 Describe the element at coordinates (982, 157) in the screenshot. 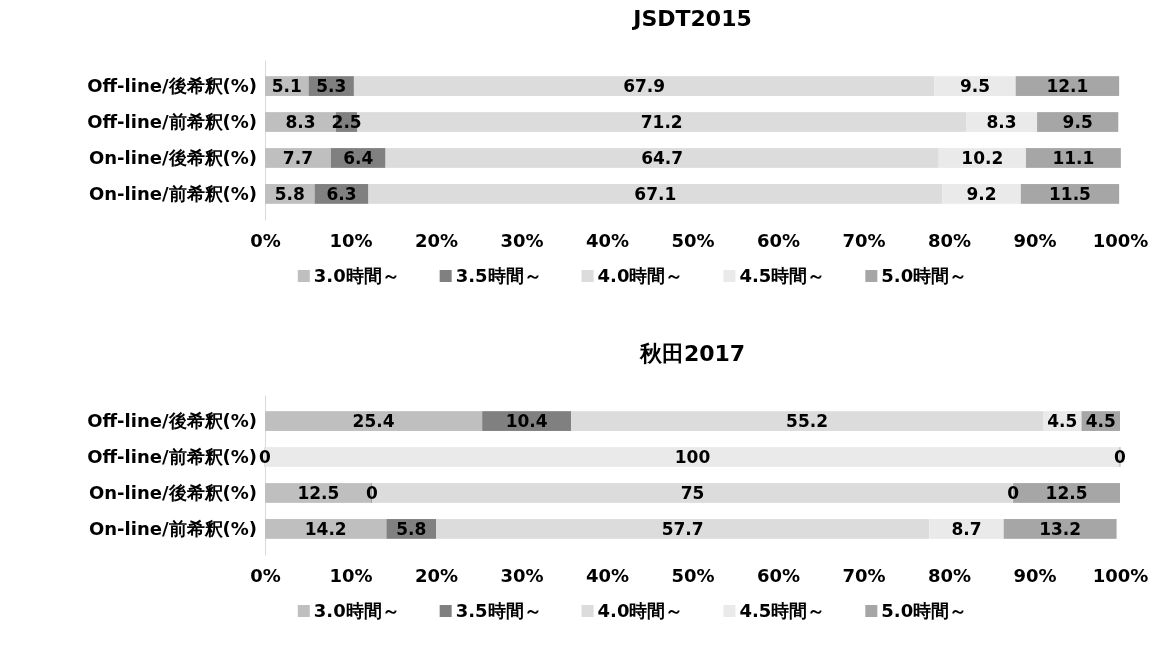

I see `data-label: 10.2` at that location.